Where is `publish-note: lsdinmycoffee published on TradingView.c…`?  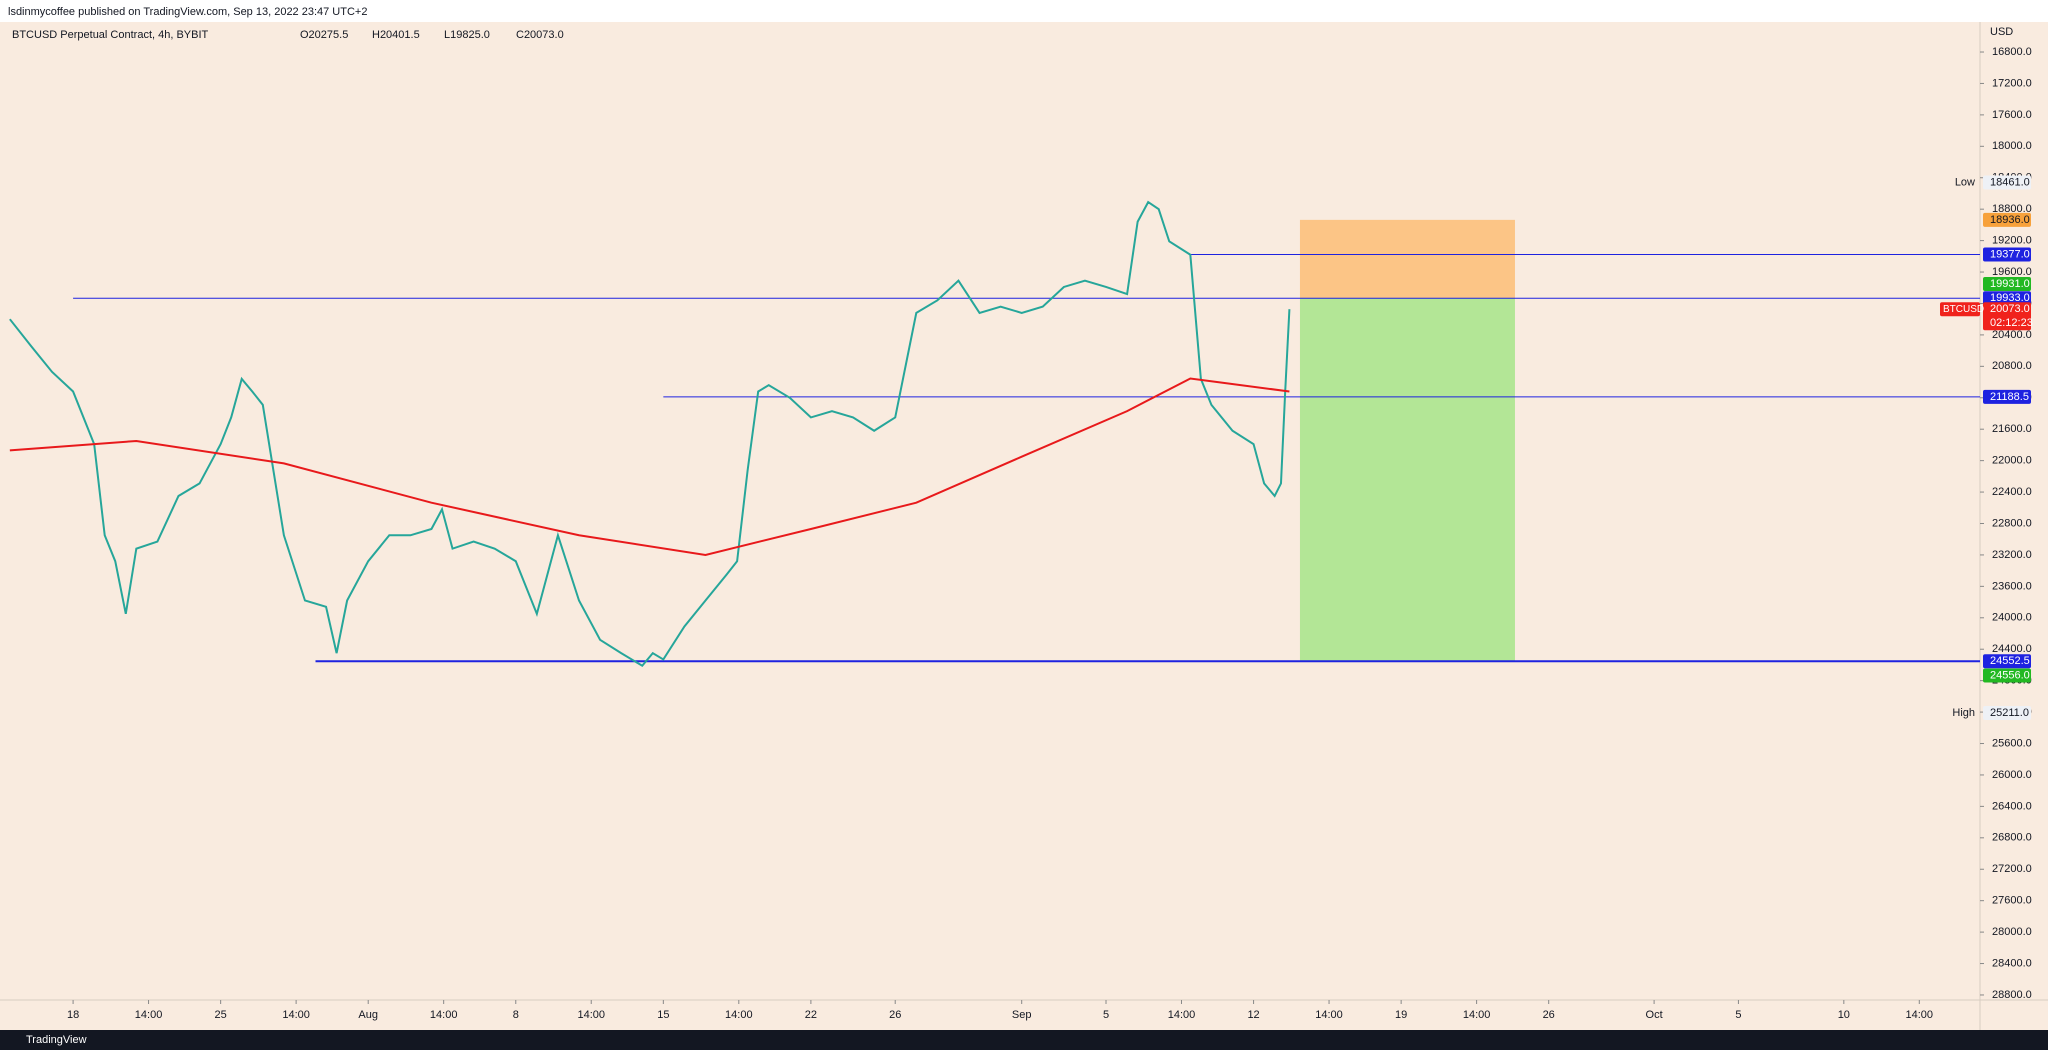
publish-note: lsdinmycoffee published on TradingView.c… is located at coordinates (187, 12).